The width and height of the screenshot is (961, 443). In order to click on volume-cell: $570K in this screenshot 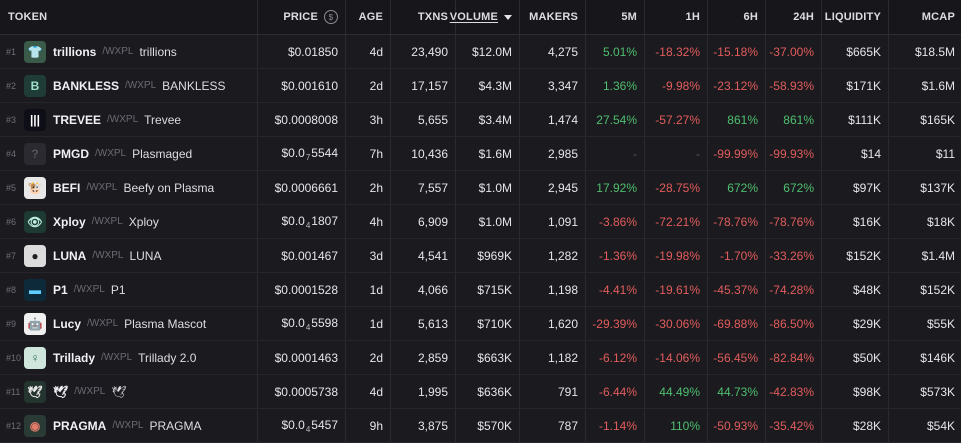, I will do `click(488, 425)`.